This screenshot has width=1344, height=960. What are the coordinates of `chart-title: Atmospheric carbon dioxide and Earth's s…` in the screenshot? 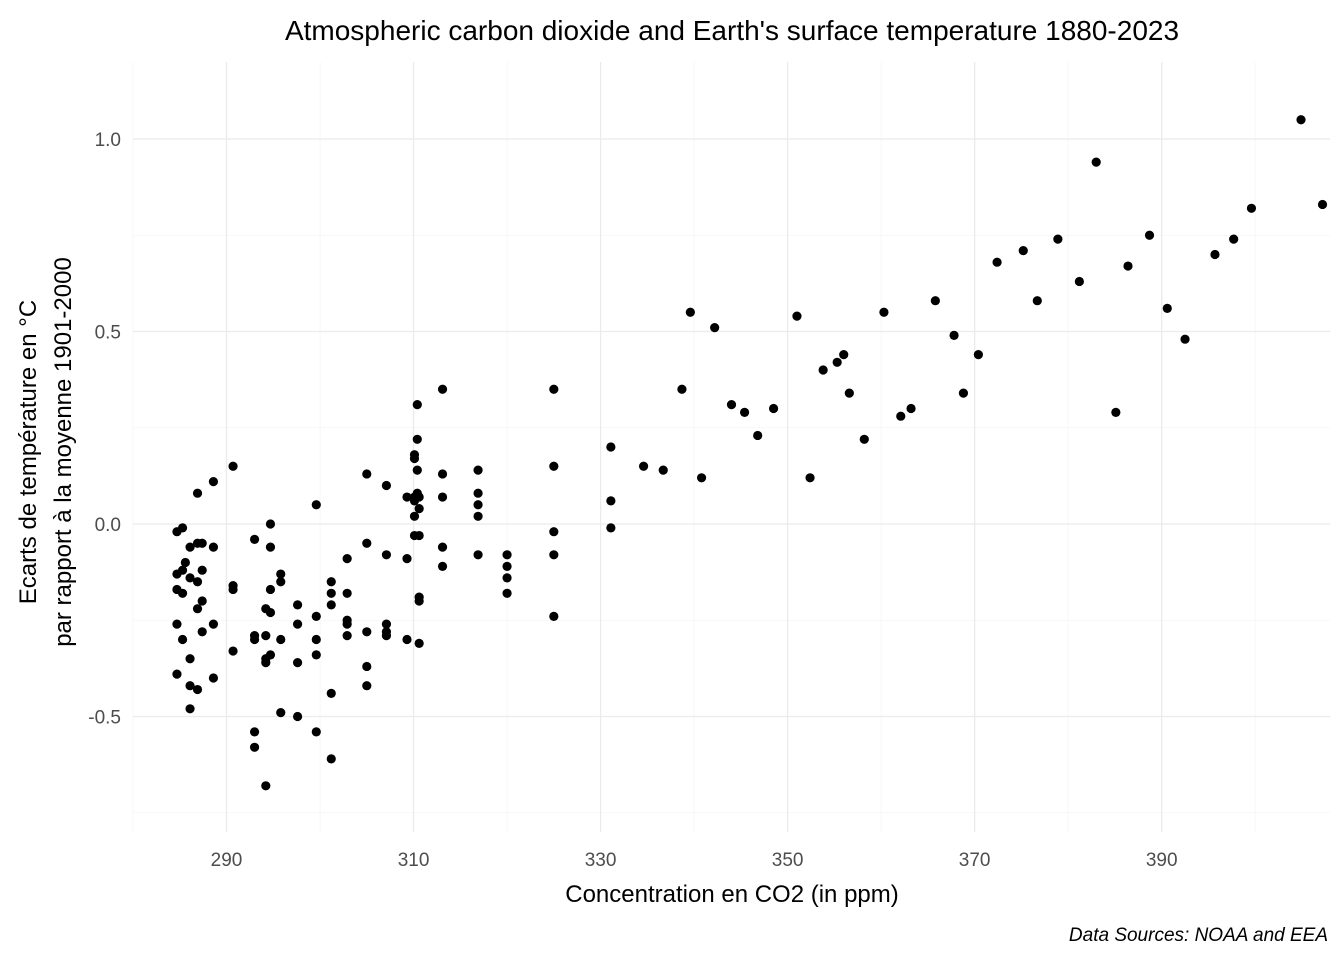 It's located at (732, 30).